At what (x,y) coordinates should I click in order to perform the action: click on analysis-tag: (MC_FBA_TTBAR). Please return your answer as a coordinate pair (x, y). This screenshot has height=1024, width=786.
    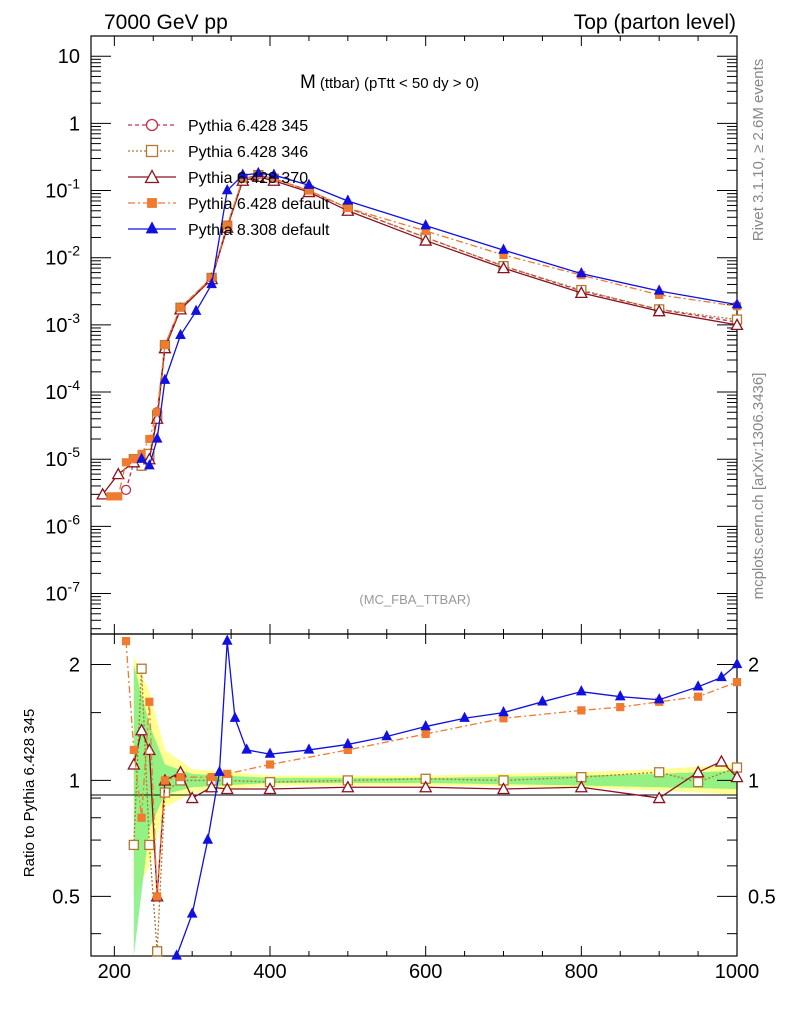
    Looking at the image, I should click on (414, 599).